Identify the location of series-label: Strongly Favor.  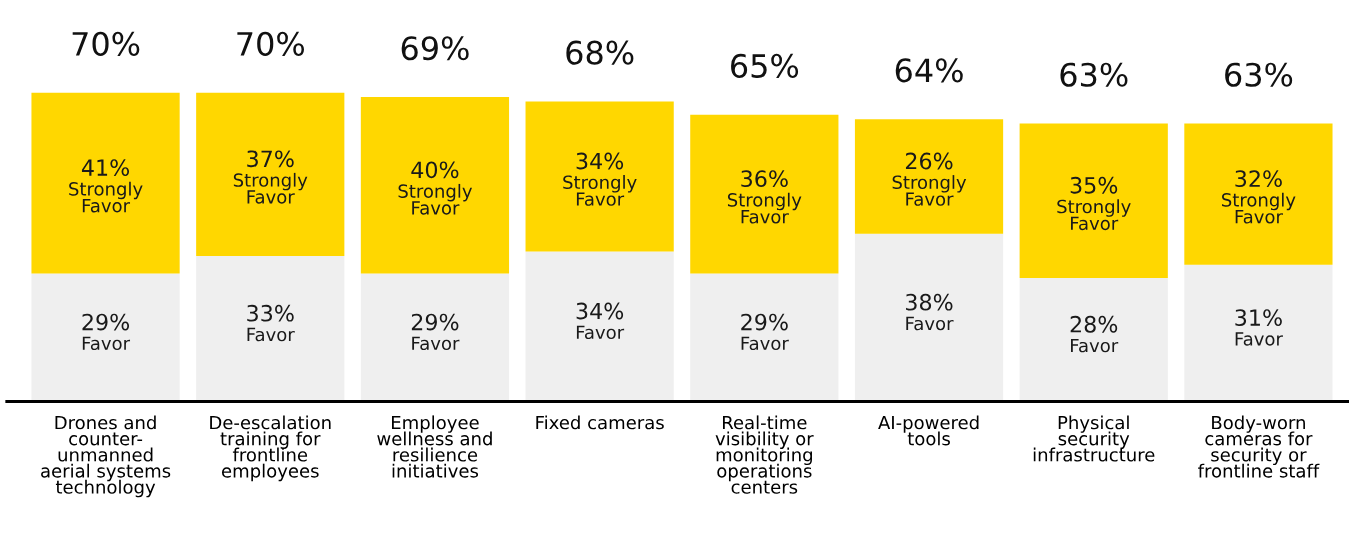
(929, 190).